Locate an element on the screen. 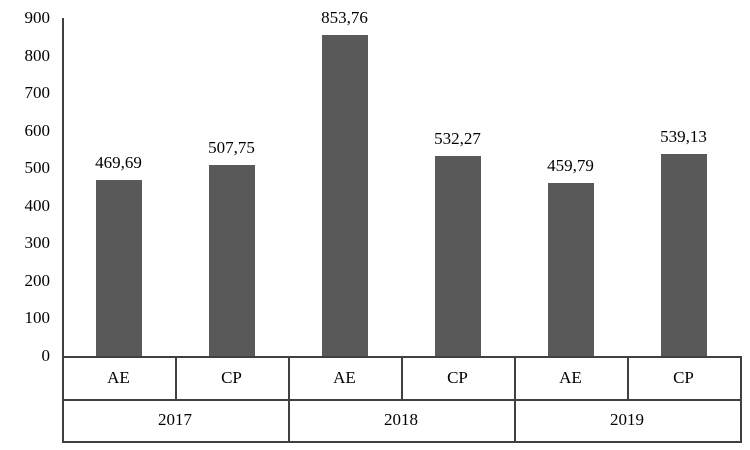  group-label: 2017 is located at coordinates (175, 419).